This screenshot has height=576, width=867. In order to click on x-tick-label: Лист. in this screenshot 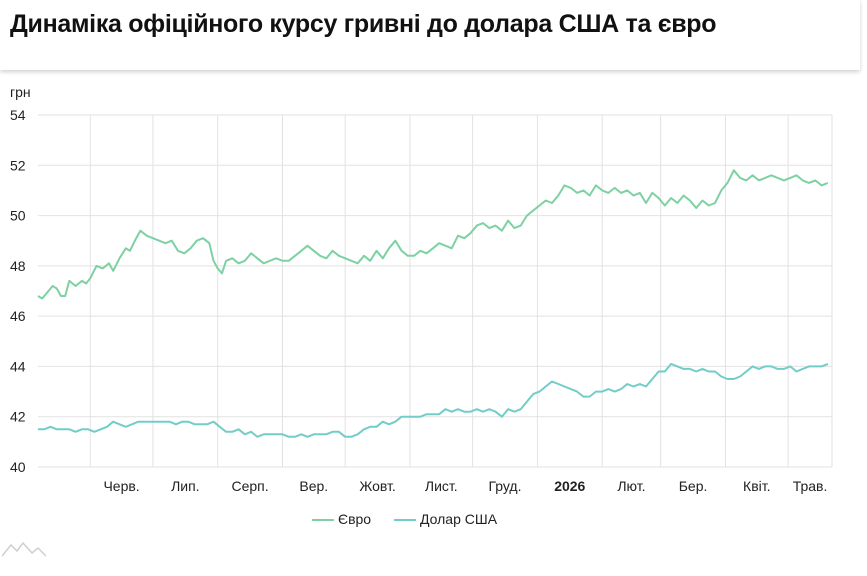, I will do `click(441, 486)`.